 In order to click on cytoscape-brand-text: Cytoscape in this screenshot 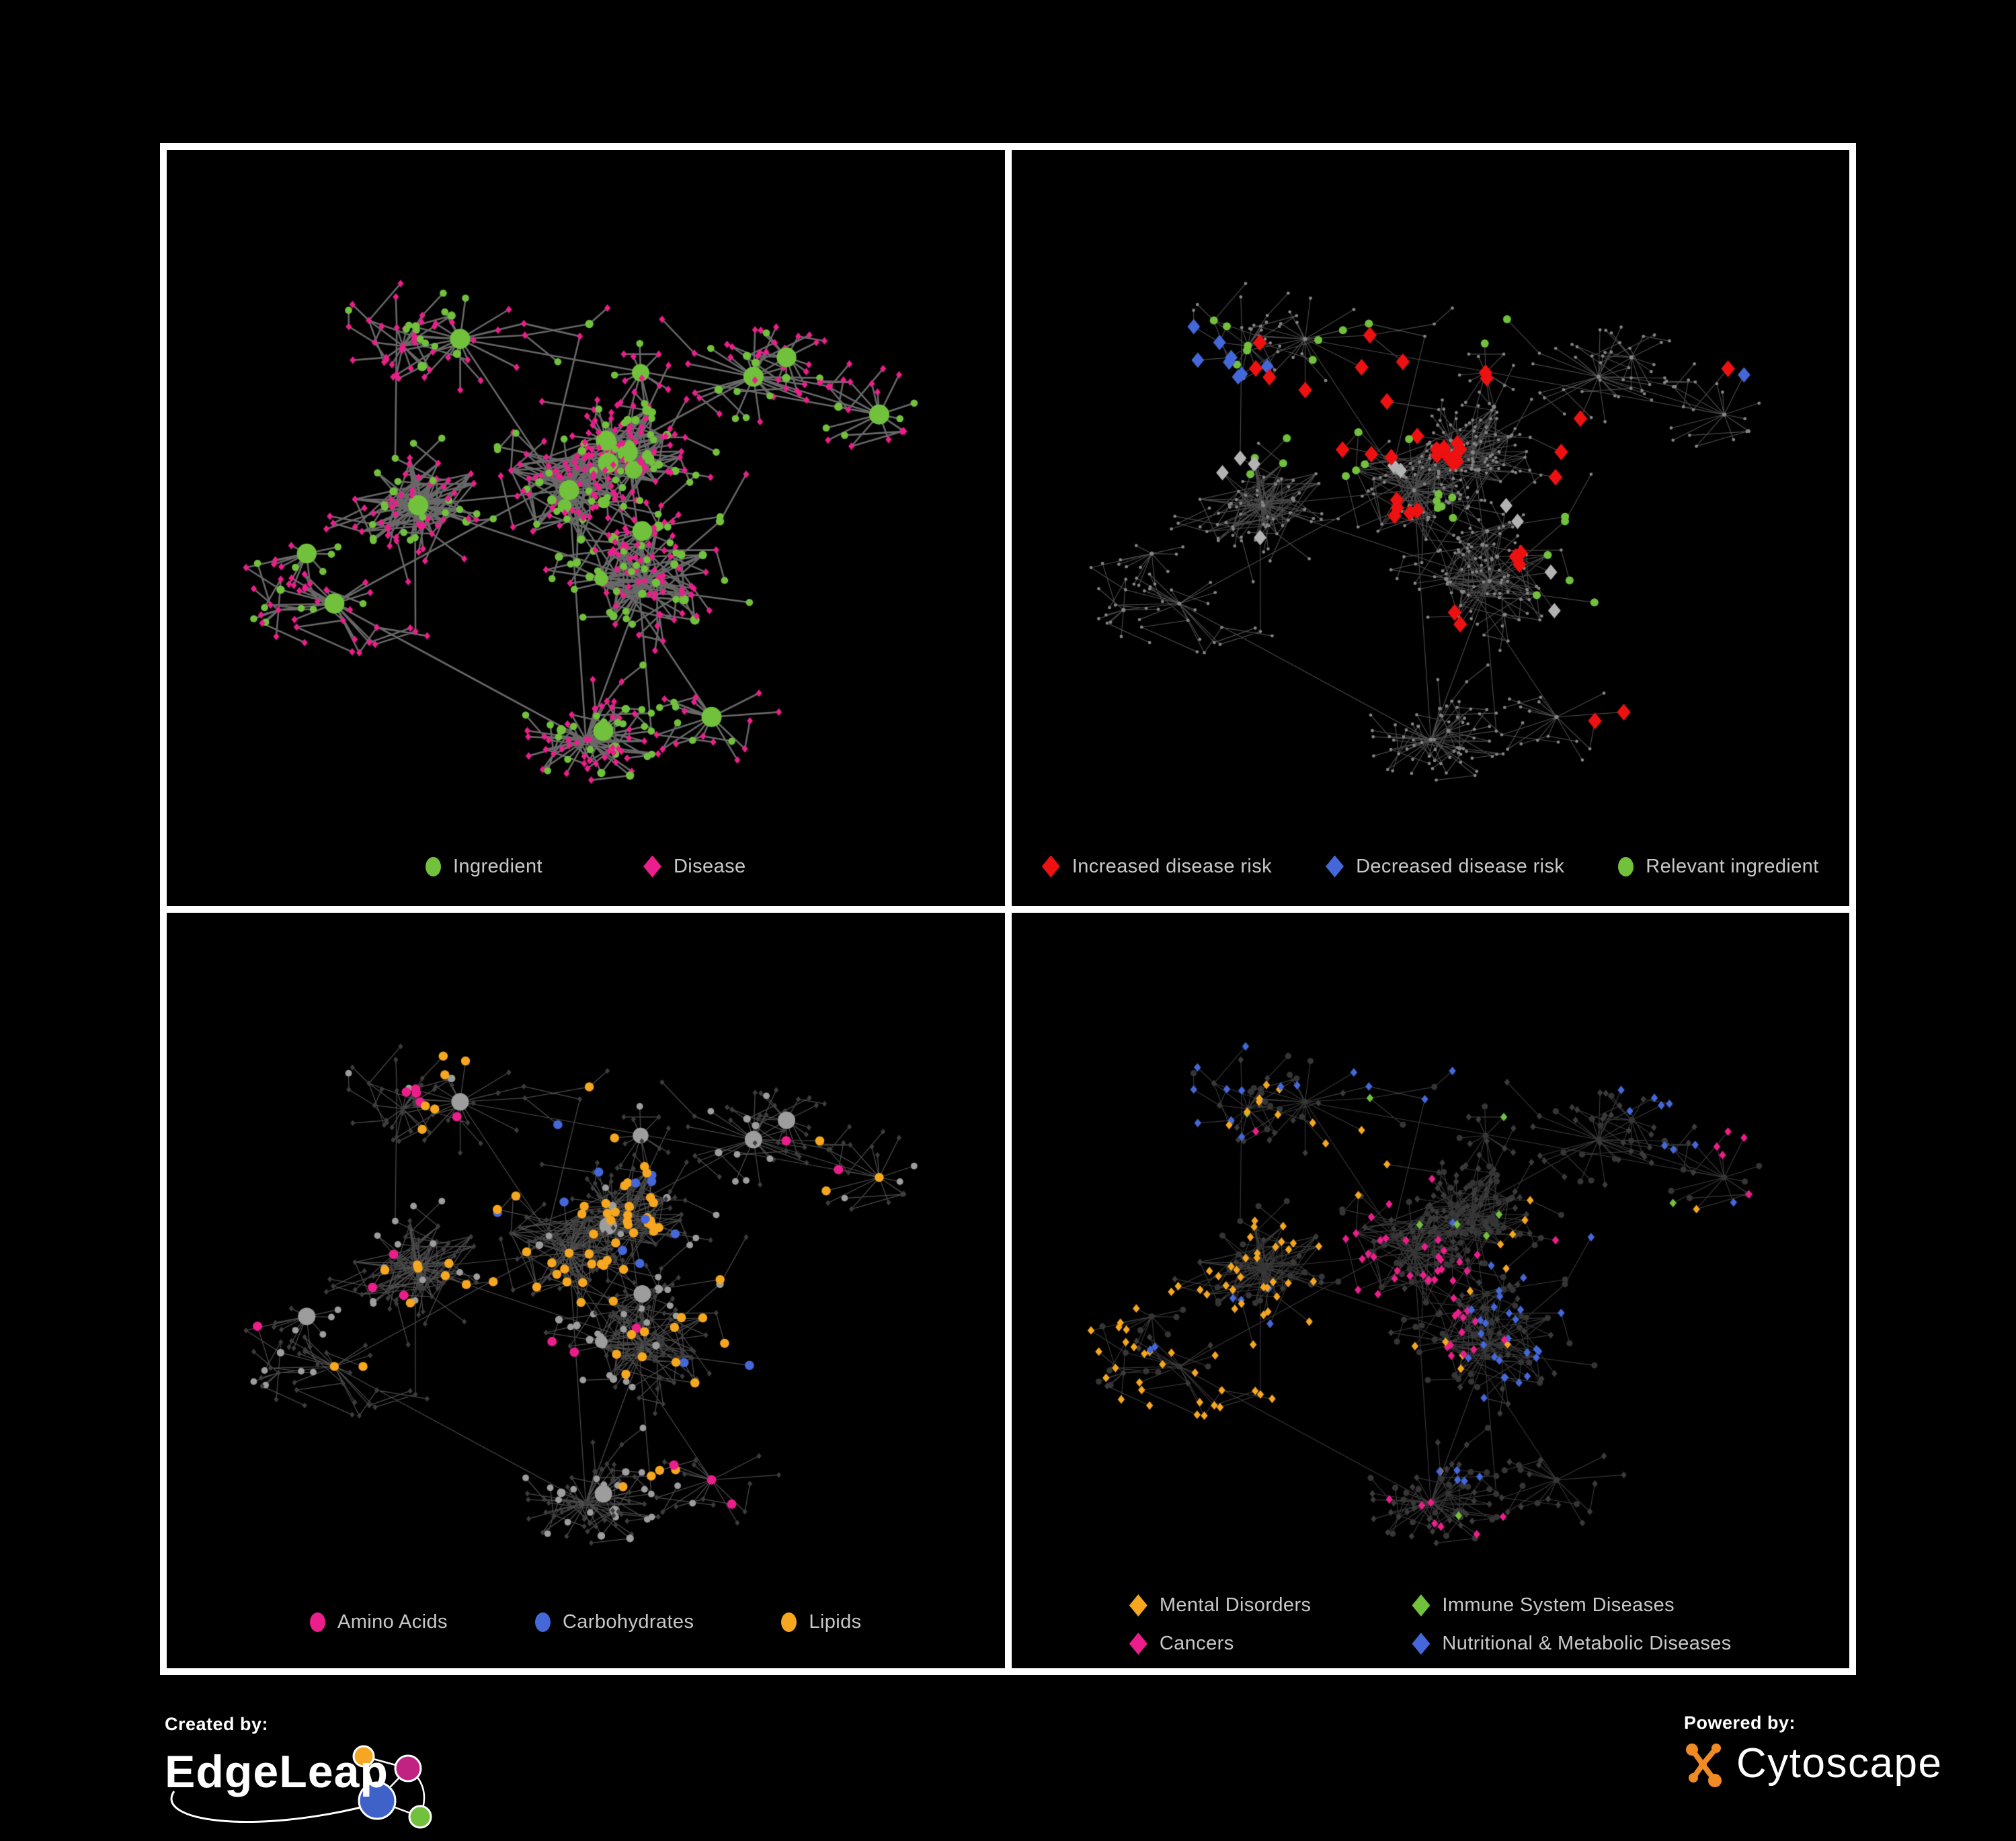, I will do `click(1839, 1763)`.